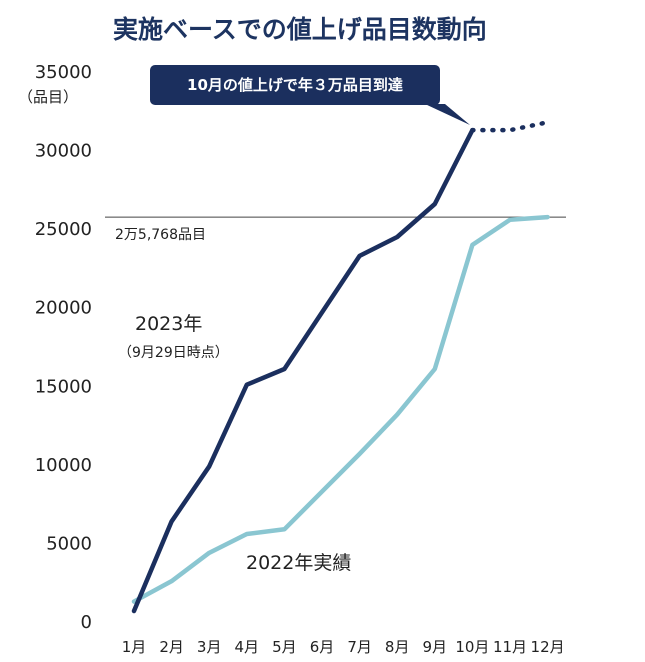 The height and width of the screenshot is (662, 645). What do you see at coordinates (173, 353) in the screenshot?
I see `series-2023-sublabel: （9月29日時点）` at bounding box center [173, 353].